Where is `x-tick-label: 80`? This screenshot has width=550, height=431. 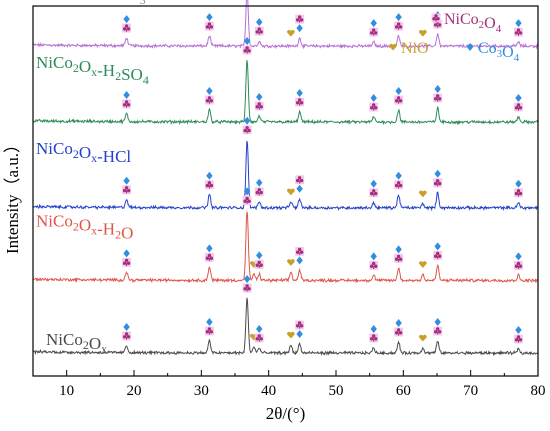
x-tick-label: 80 is located at coordinates (538, 391).